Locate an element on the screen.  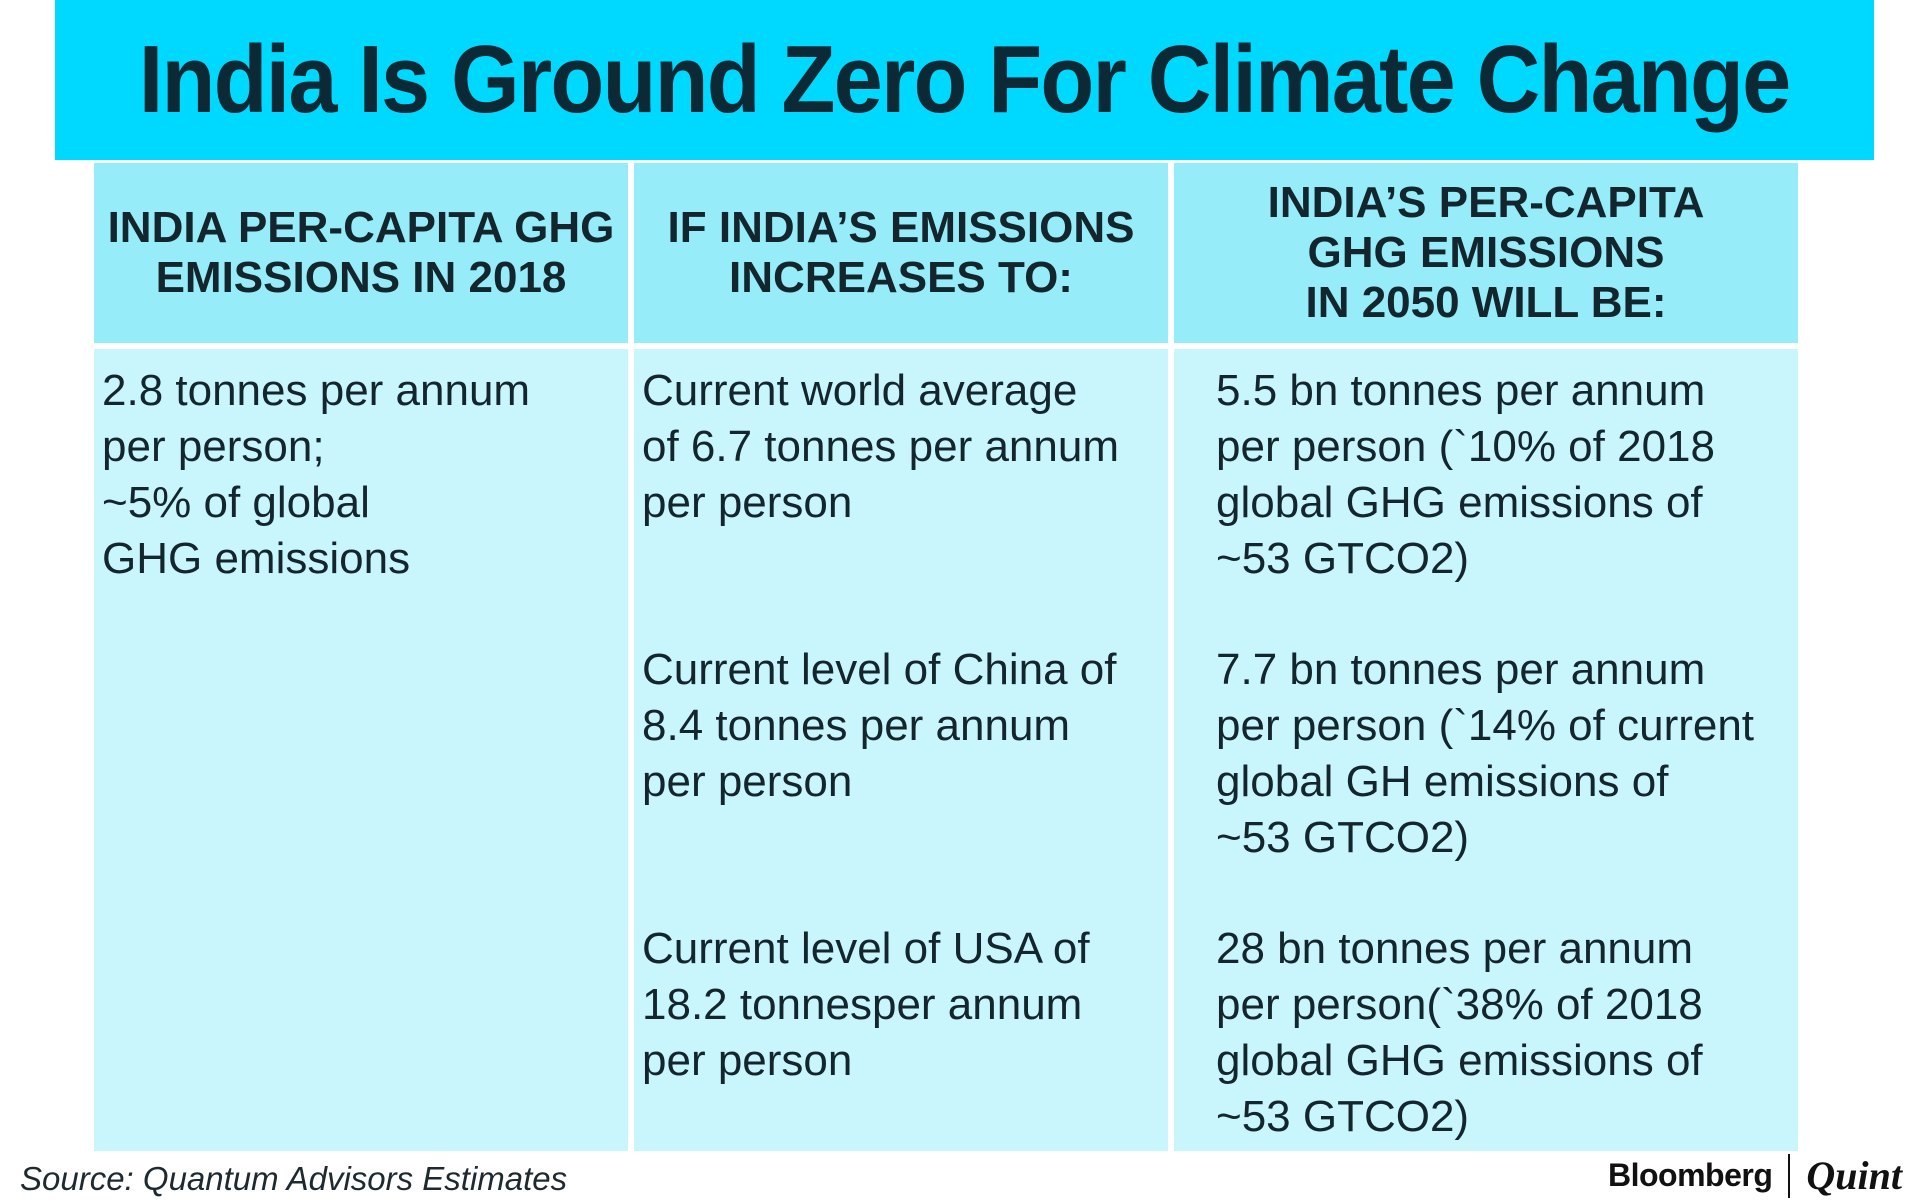
header-line: IN 2050 WILL BE: is located at coordinates (1486, 302).